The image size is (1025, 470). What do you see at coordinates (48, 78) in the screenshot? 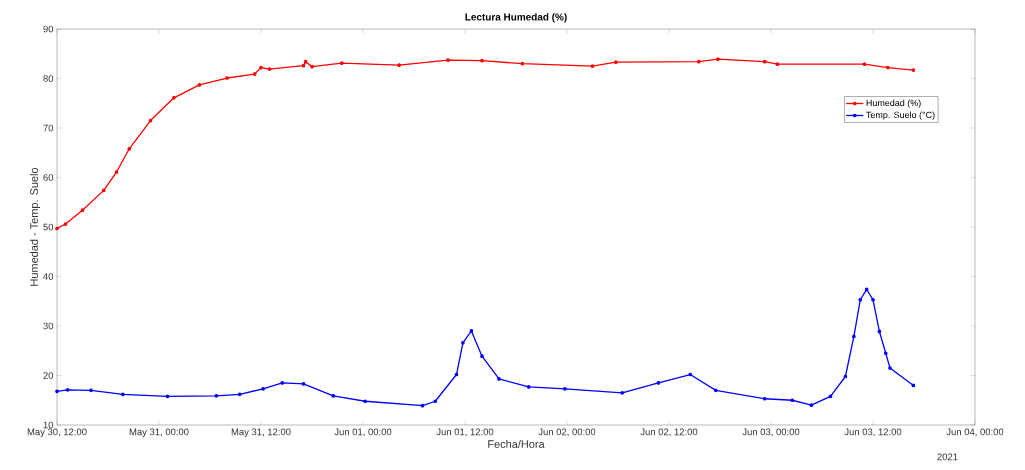
I see `y-tick-label: 80` at bounding box center [48, 78].